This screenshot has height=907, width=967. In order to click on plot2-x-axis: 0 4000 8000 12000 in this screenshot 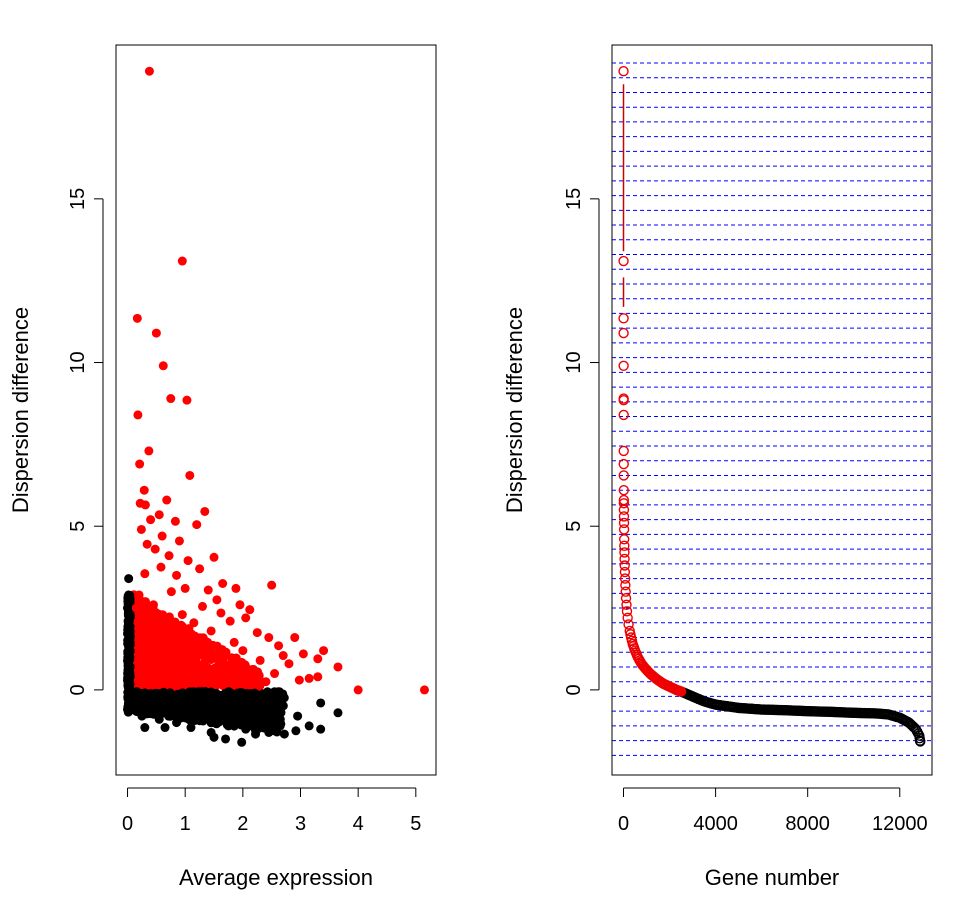, I will do `click(773, 811)`.